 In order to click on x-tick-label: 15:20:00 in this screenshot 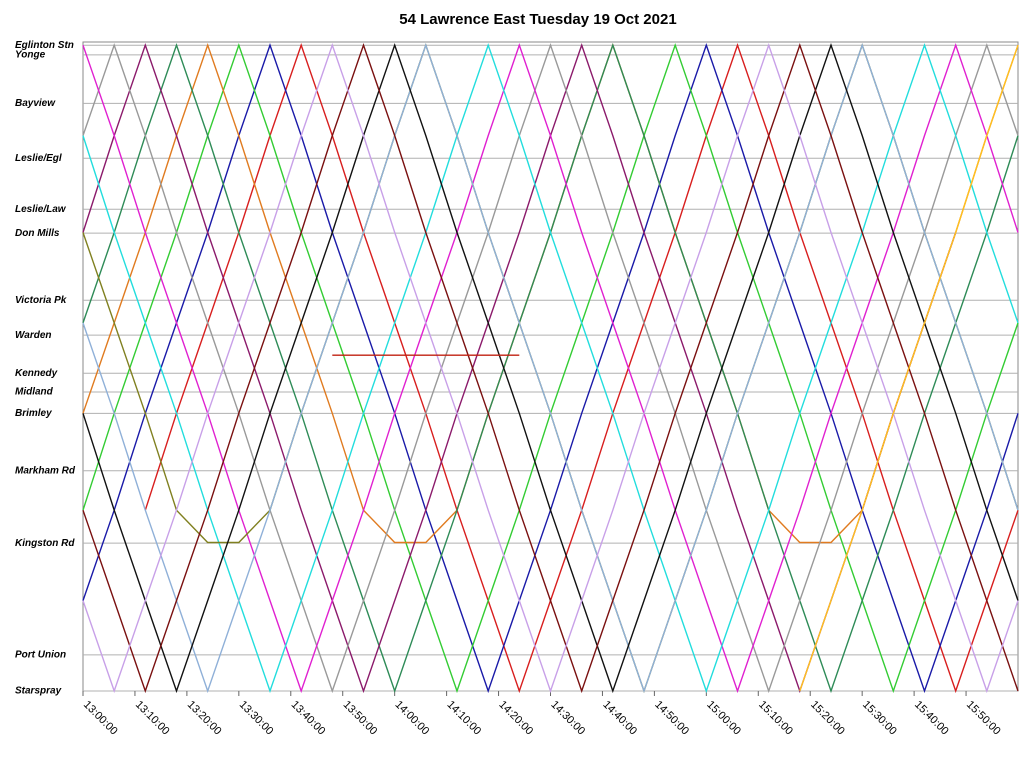, I will do `click(827, 718)`.